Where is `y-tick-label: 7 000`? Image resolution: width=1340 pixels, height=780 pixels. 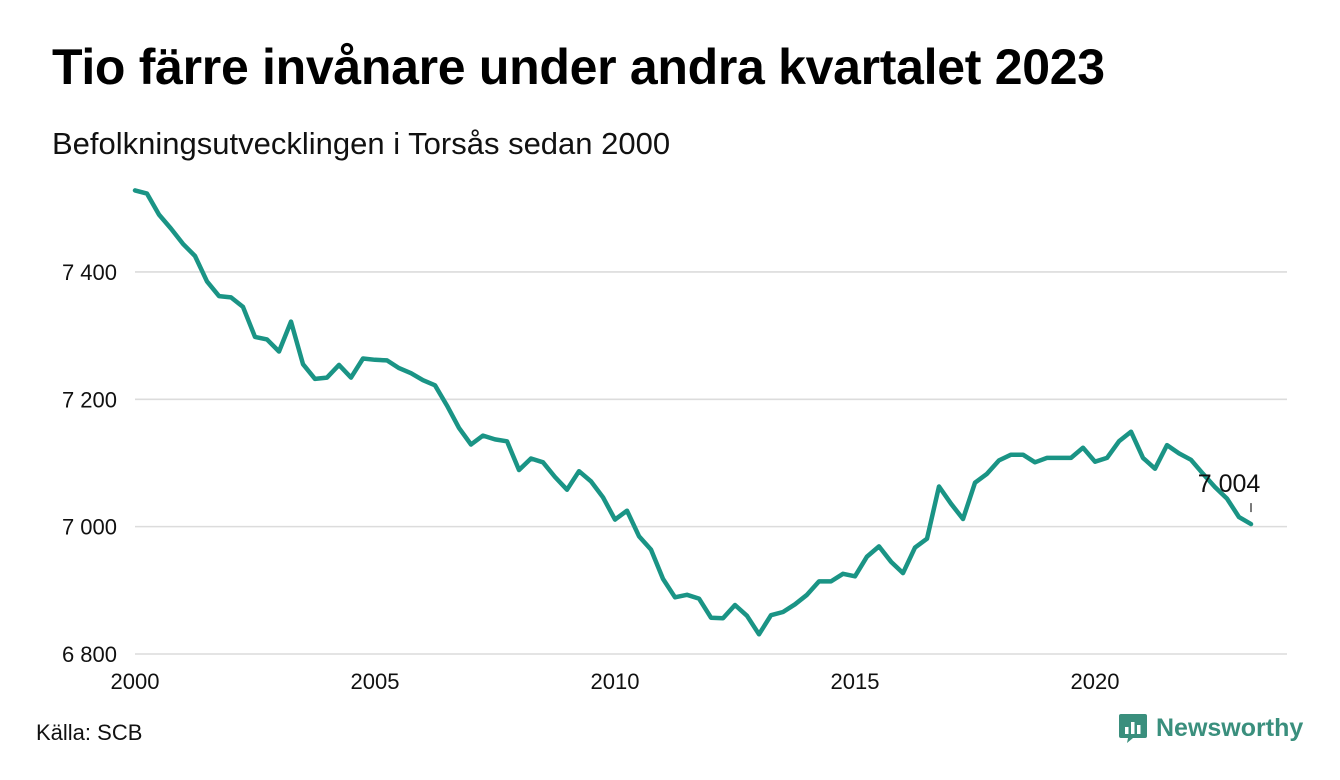
y-tick-label: 7 000 is located at coordinates (89, 527).